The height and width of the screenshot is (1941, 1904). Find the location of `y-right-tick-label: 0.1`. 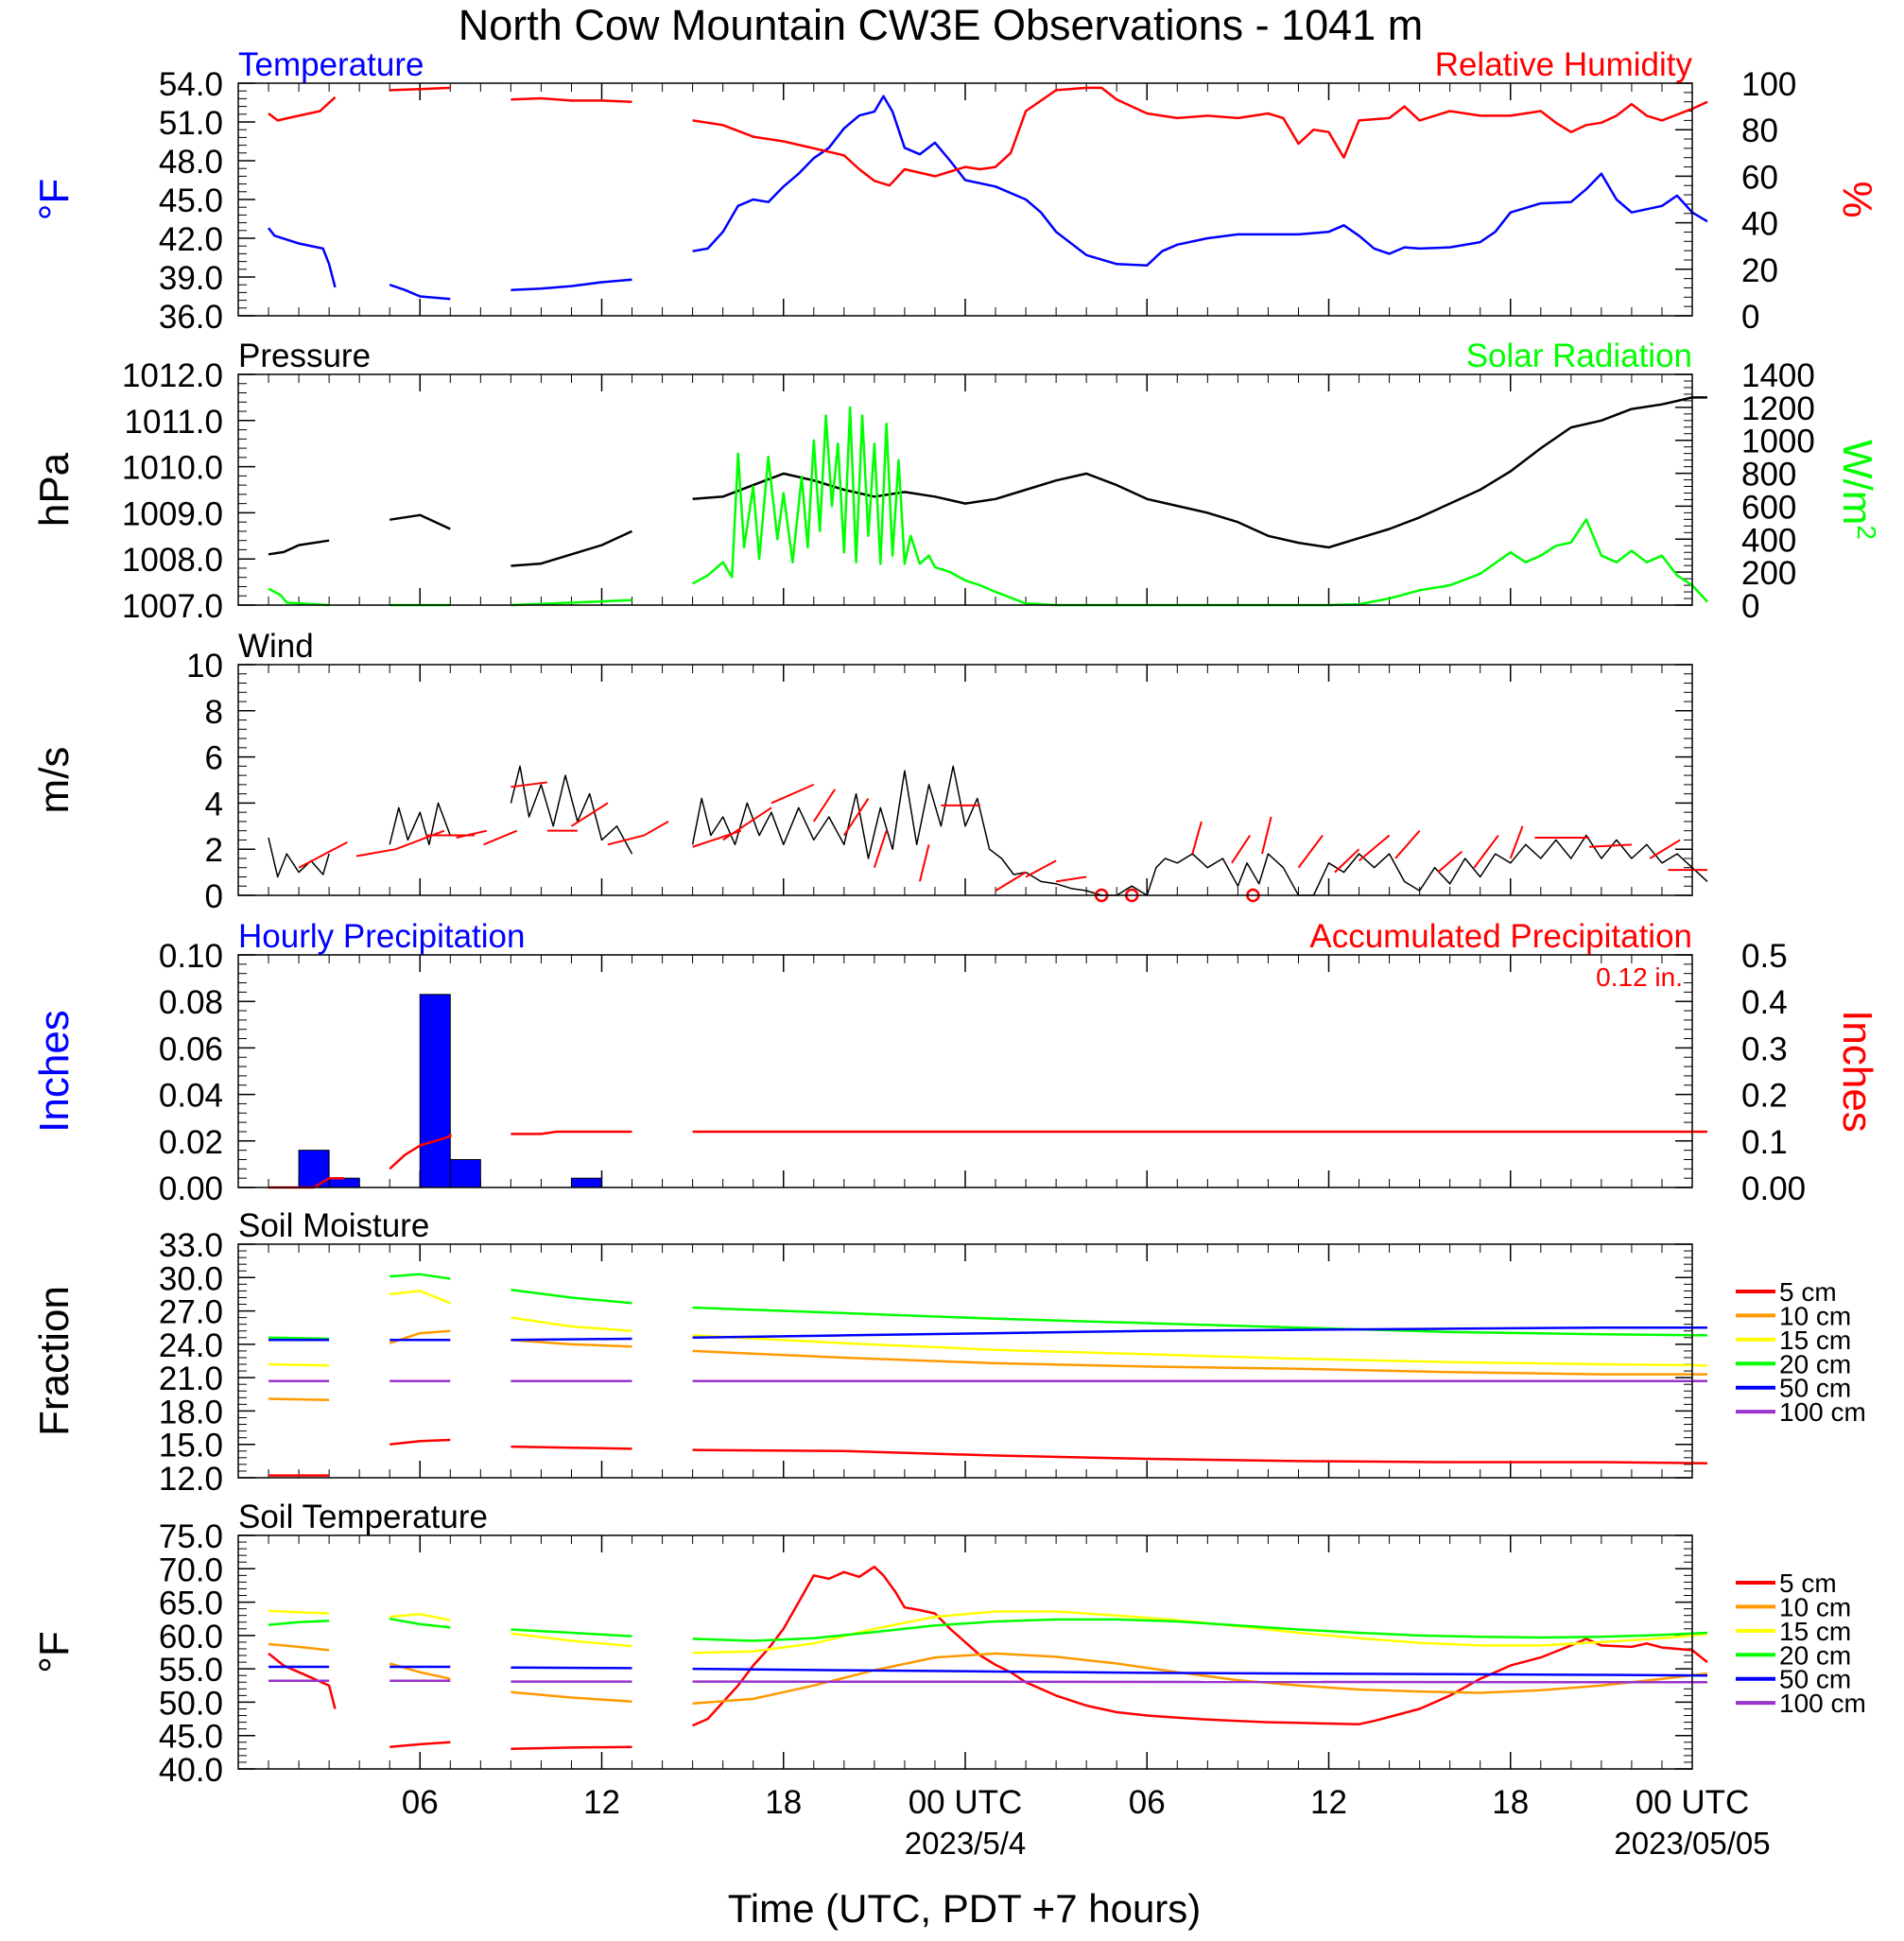

y-right-tick-label: 0.1 is located at coordinates (1764, 1143).